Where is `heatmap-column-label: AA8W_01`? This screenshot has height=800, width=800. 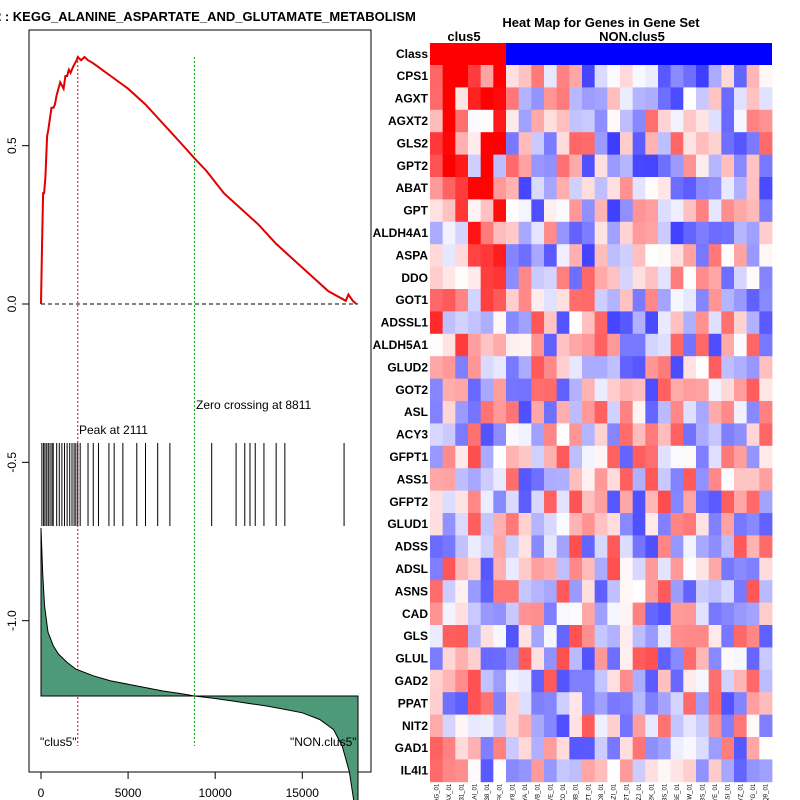
heatmap-column-label: AA8W_01 is located at coordinates (691, 791).